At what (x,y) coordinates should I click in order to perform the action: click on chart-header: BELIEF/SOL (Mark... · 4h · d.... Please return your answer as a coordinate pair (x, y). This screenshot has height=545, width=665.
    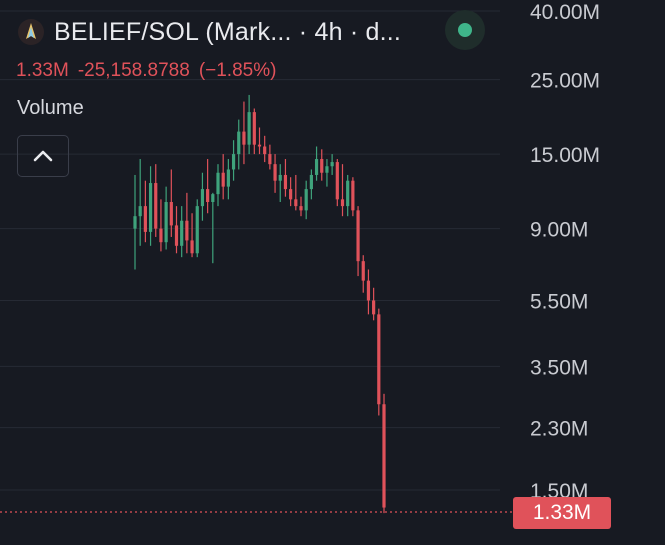
    Looking at the image, I should click on (209, 32).